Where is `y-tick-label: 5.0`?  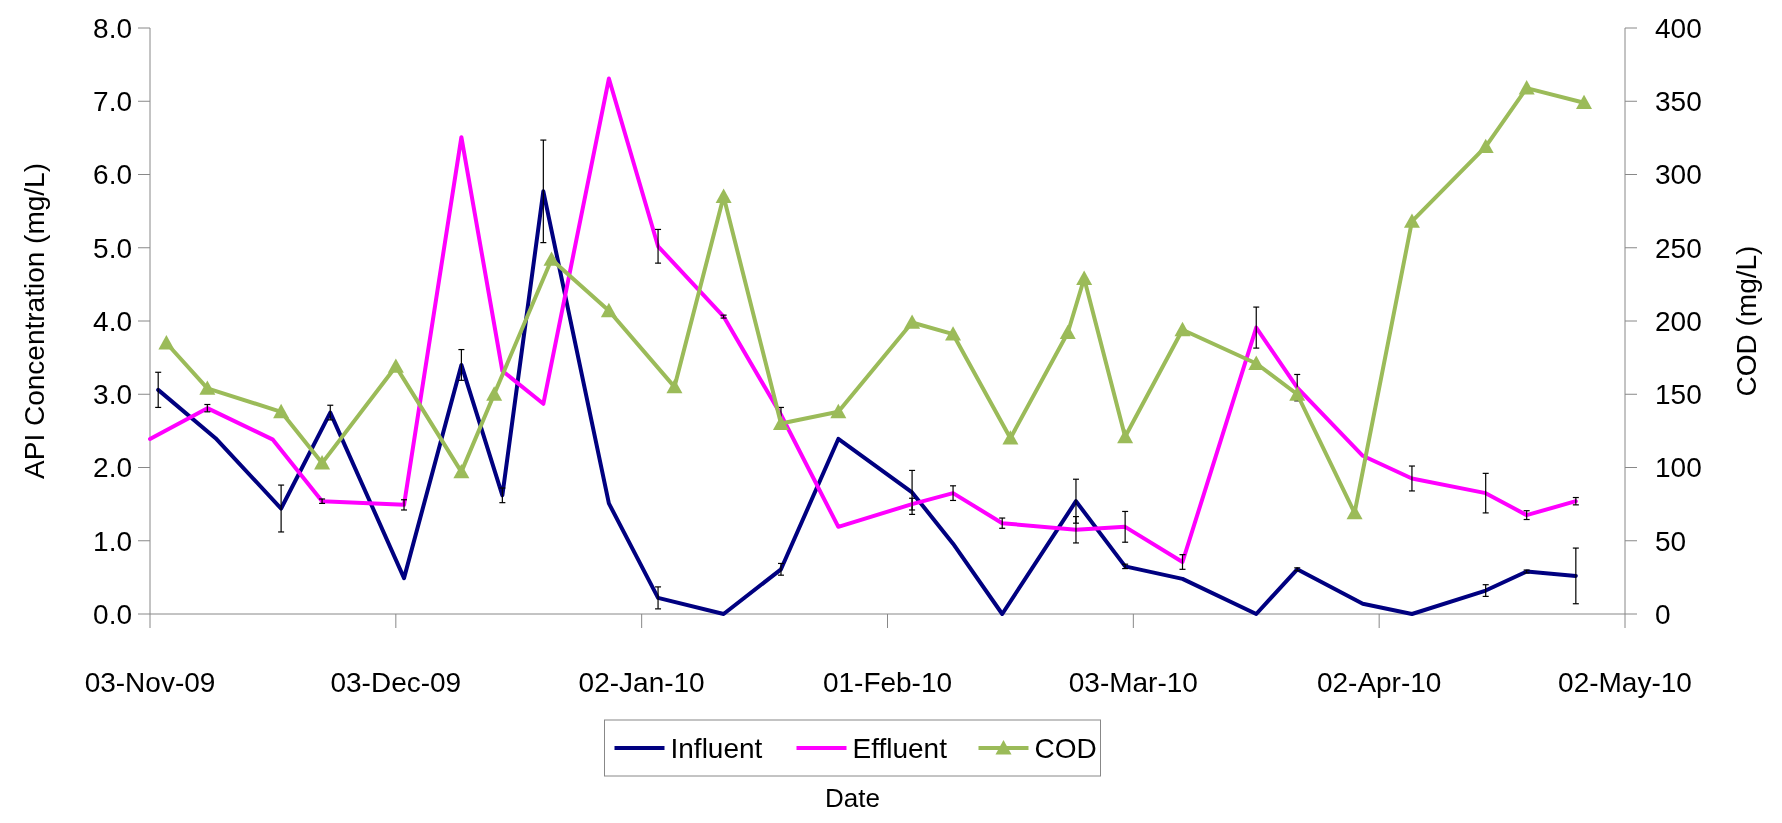
y-tick-label: 5.0 is located at coordinates (112, 248).